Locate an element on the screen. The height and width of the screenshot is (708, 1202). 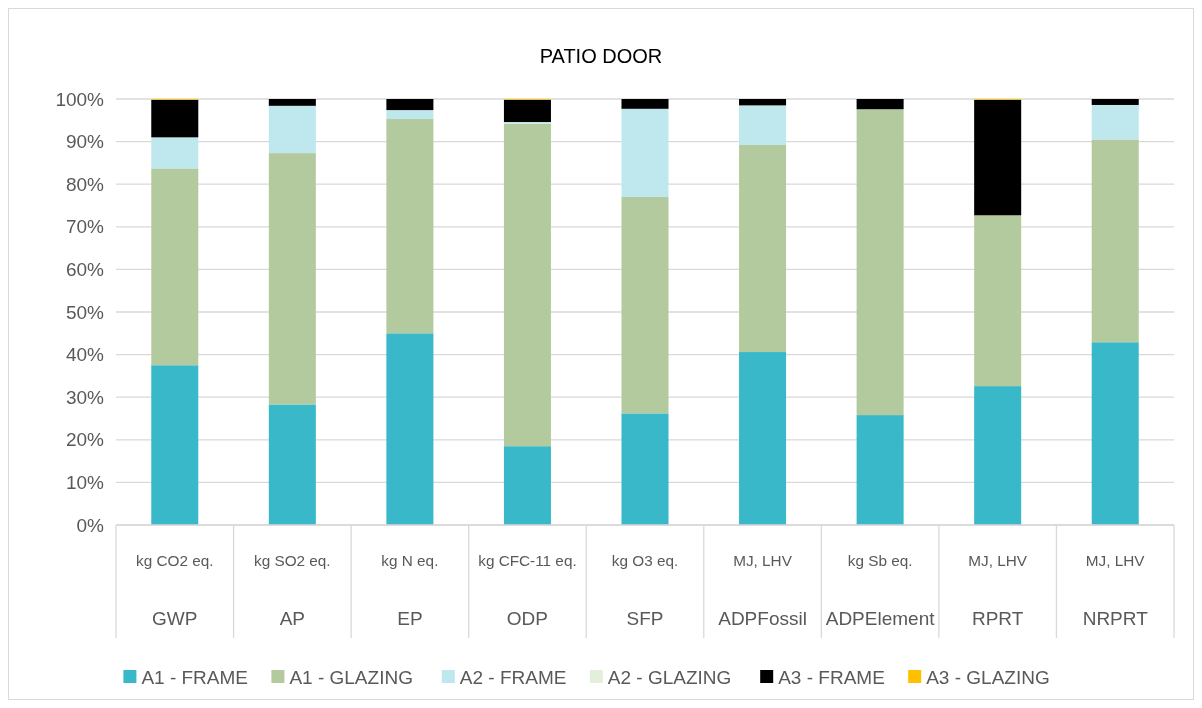
legend-label: A1 - FRAME is located at coordinates (195, 677).